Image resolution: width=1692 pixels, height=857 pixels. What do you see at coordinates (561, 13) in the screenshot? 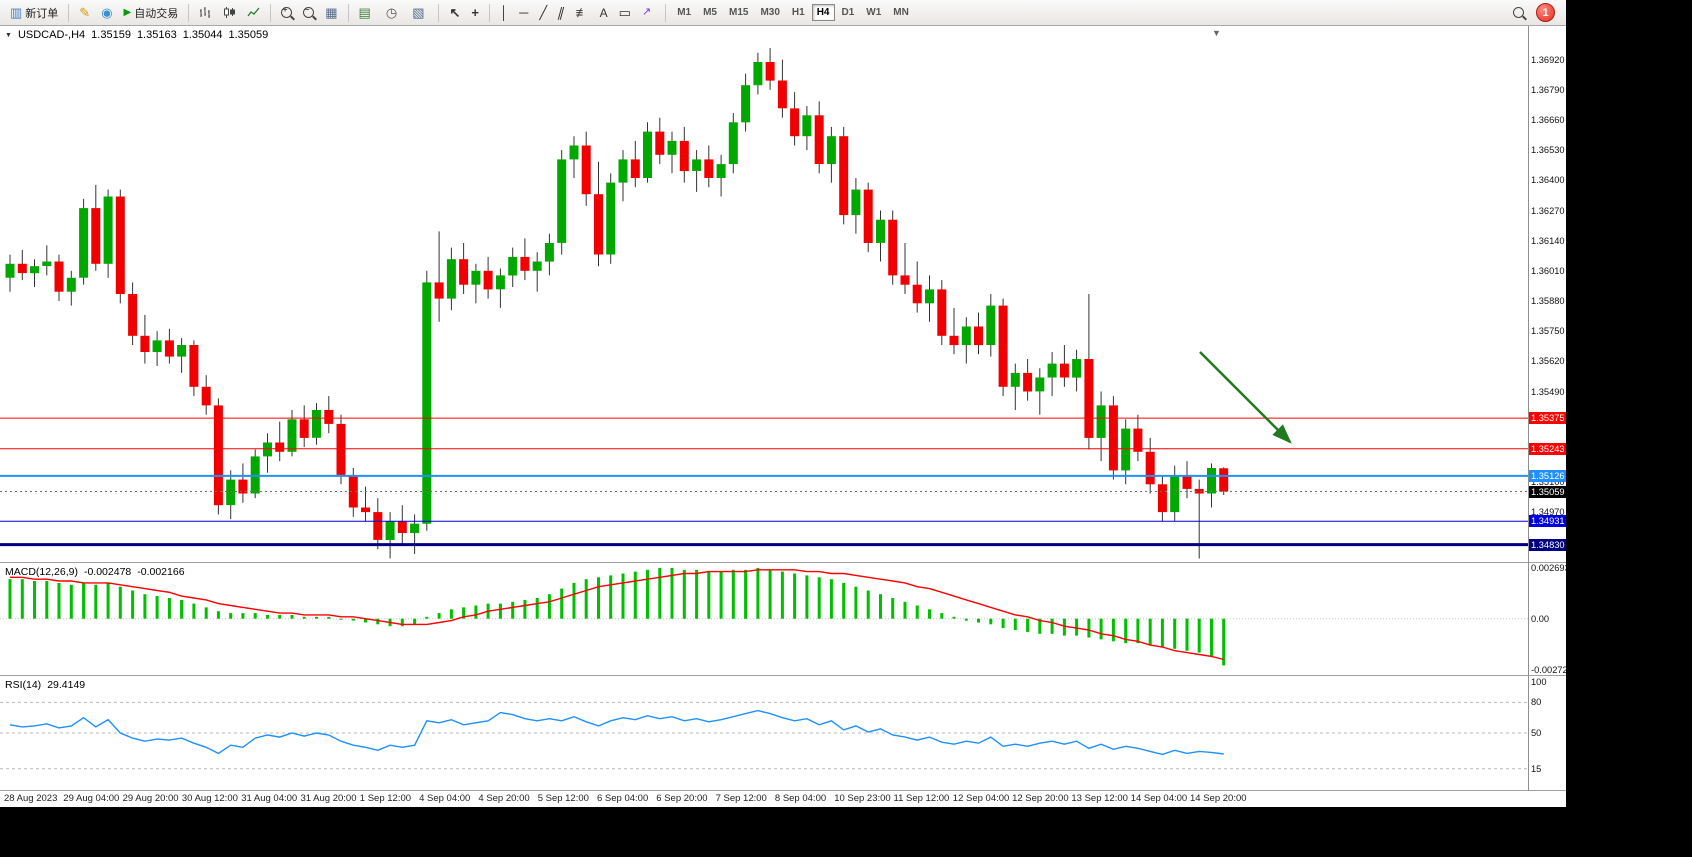
I see `equidistant-channel-button: ∥` at bounding box center [561, 13].